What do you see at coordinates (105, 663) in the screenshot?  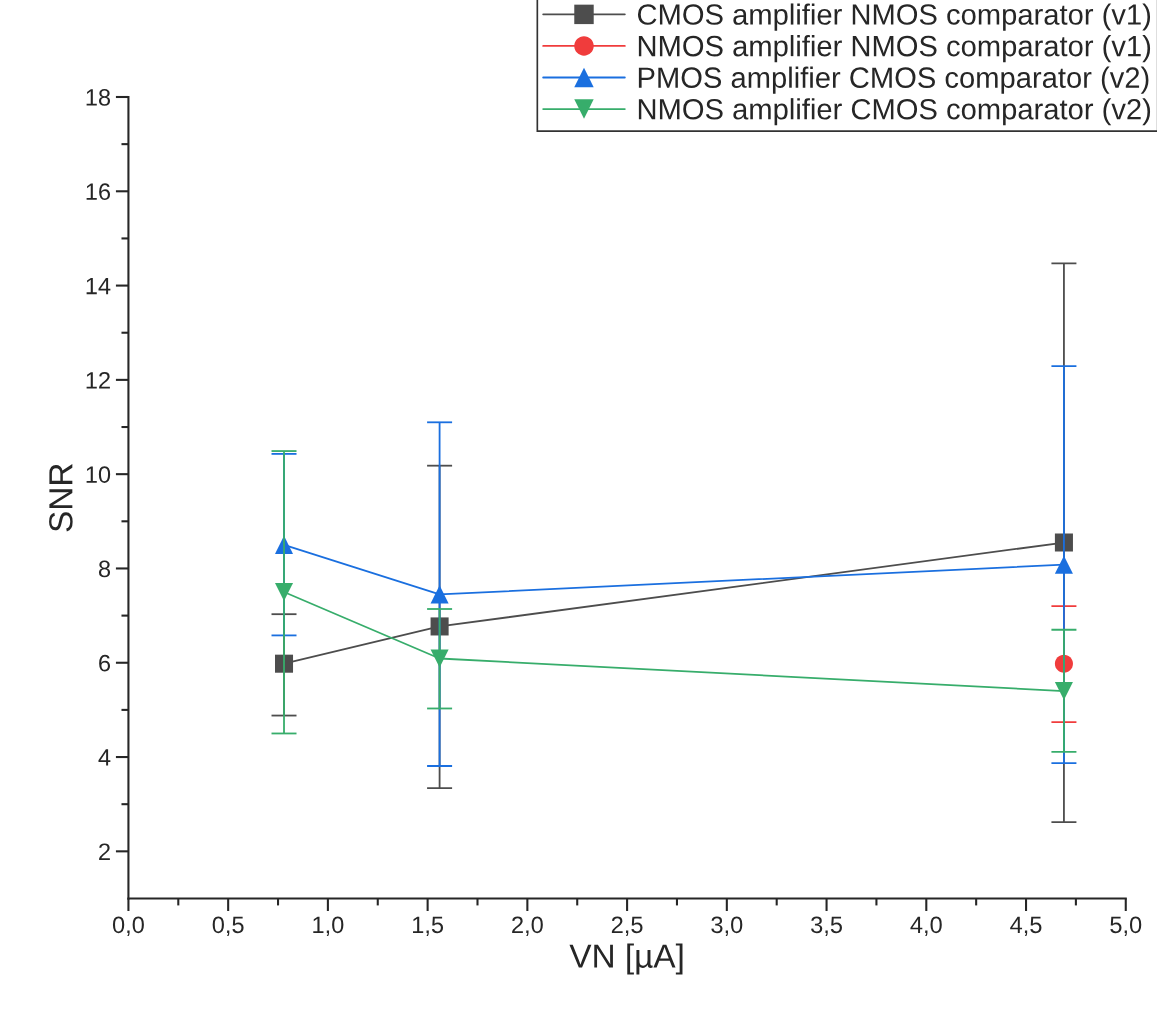 I see `y-tick-label: 6` at bounding box center [105, 663].